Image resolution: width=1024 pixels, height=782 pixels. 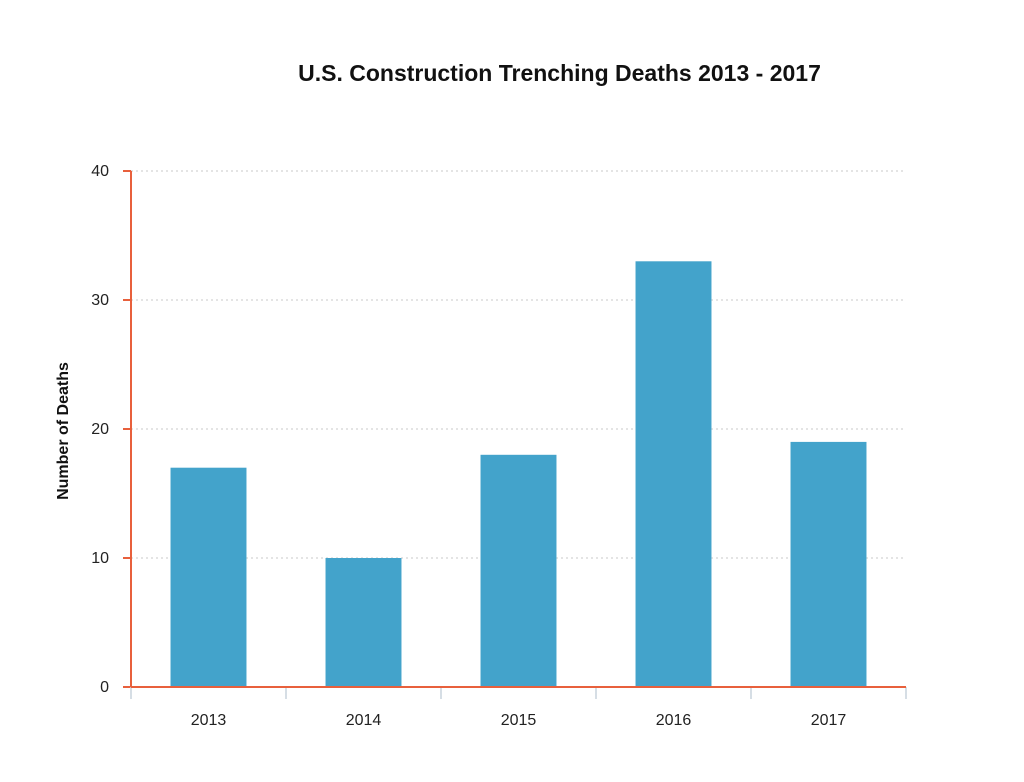 I want to click on bar-2015, so click(x=518, y=570).